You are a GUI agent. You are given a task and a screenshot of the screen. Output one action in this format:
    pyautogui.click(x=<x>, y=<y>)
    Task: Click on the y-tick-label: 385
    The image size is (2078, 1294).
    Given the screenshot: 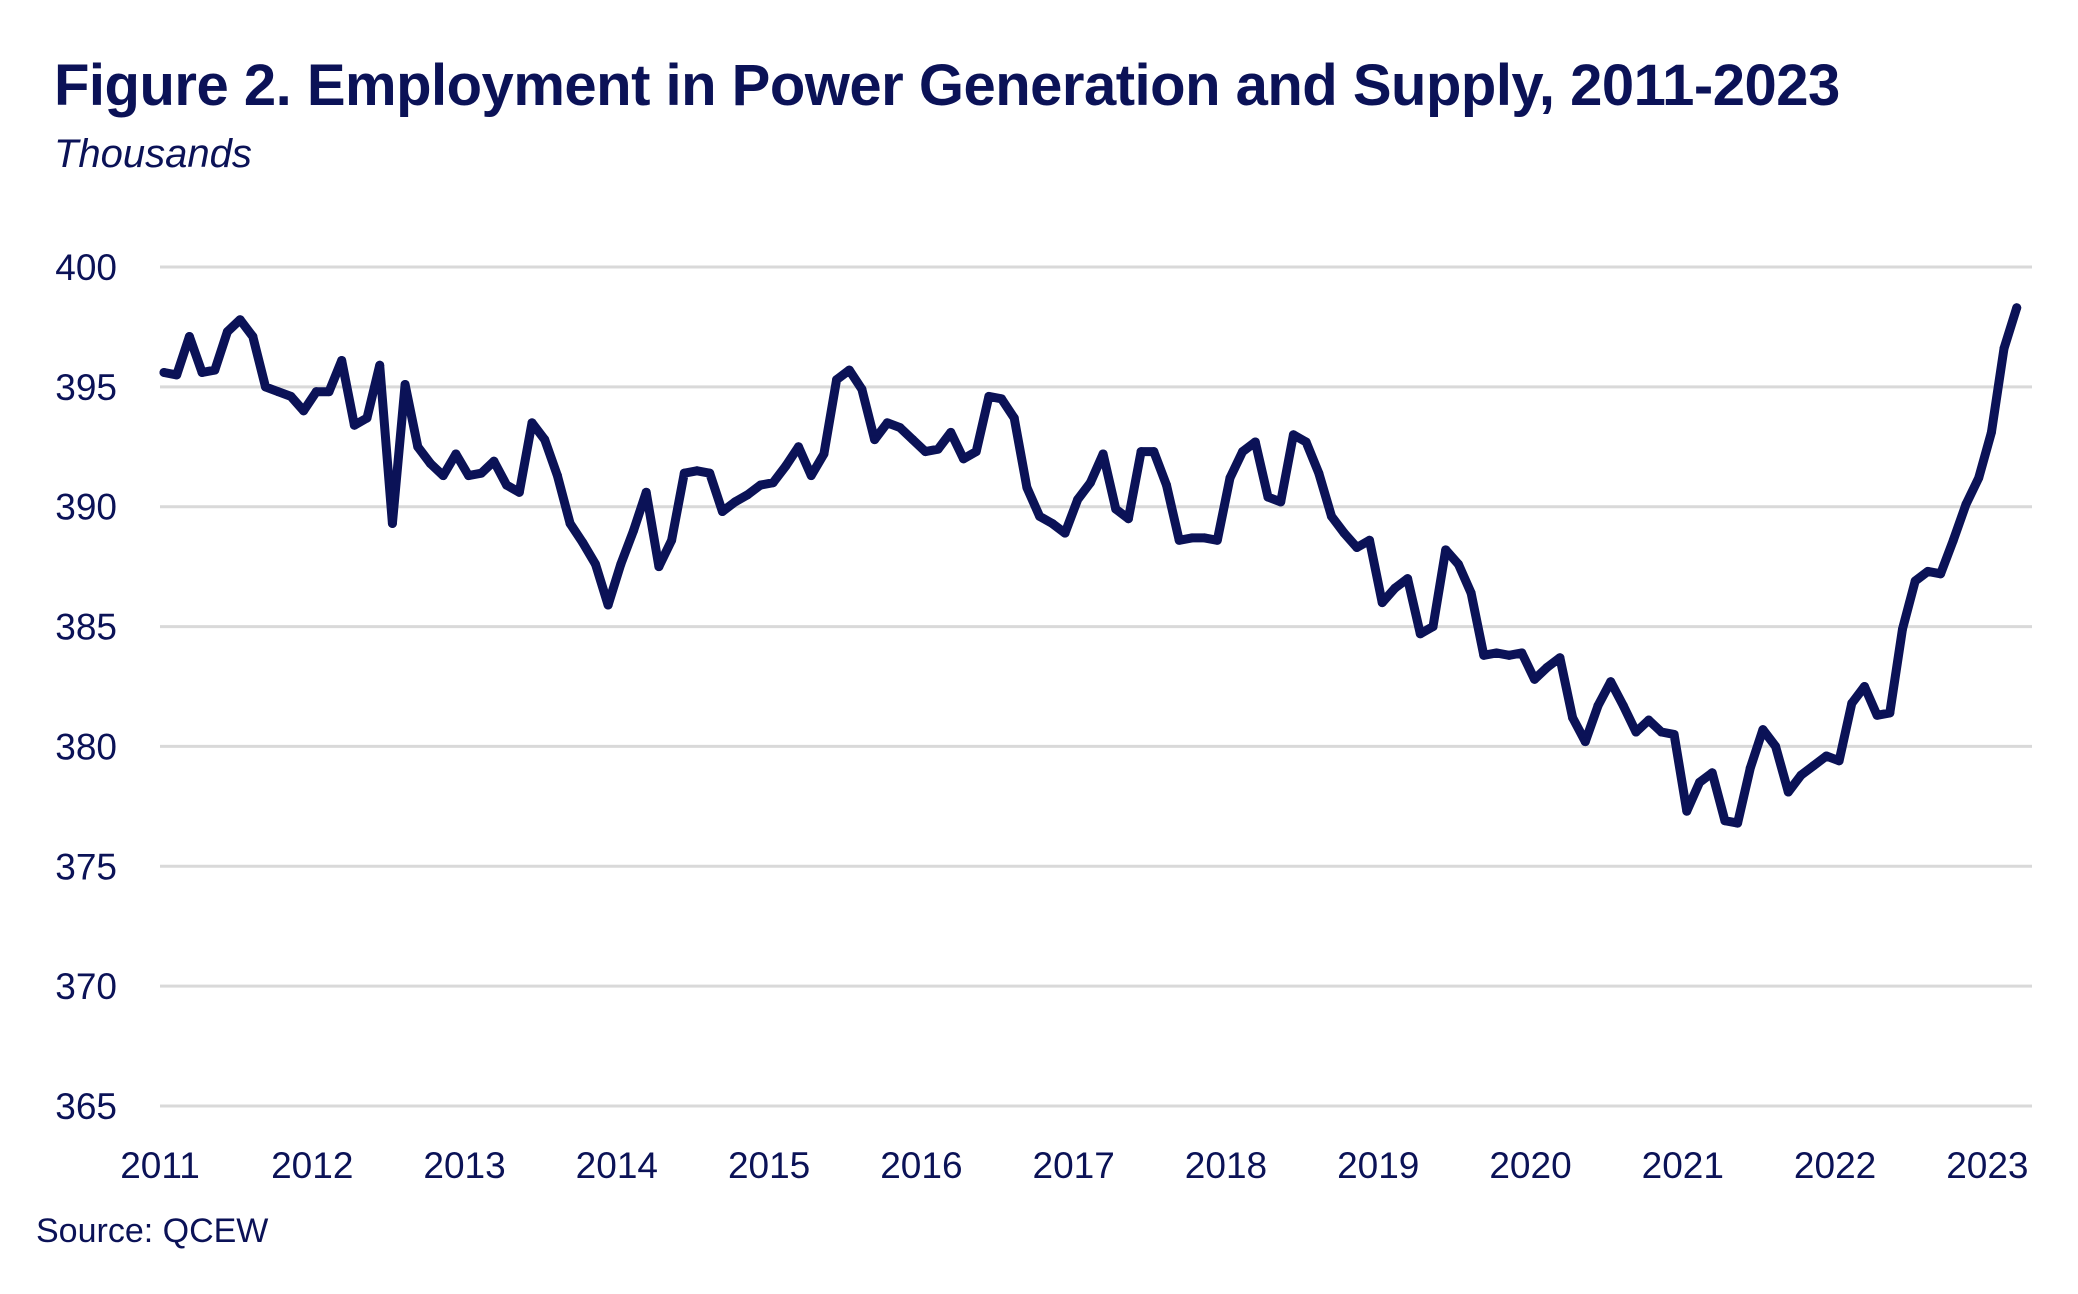 What is the action you would take?
    pyautogui.click(x=86, y=627)
    